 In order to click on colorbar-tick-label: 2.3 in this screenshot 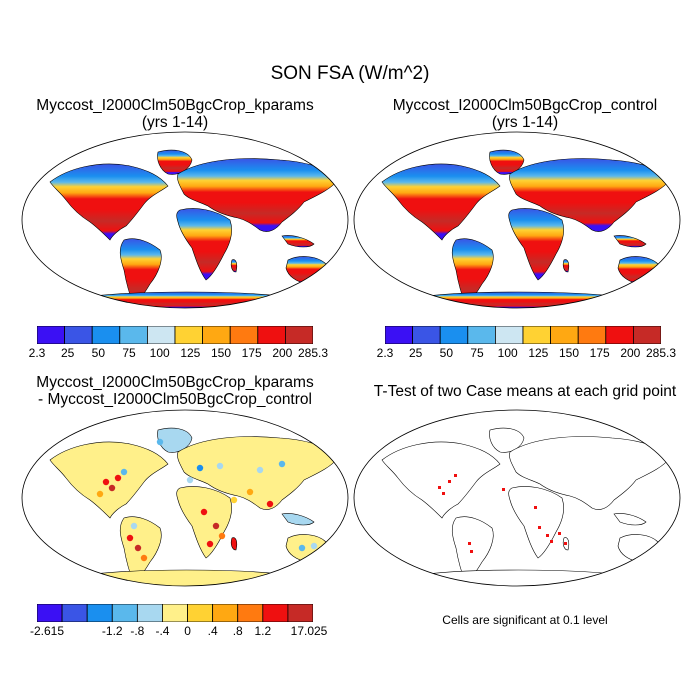, I will do `click(37, 353)`.